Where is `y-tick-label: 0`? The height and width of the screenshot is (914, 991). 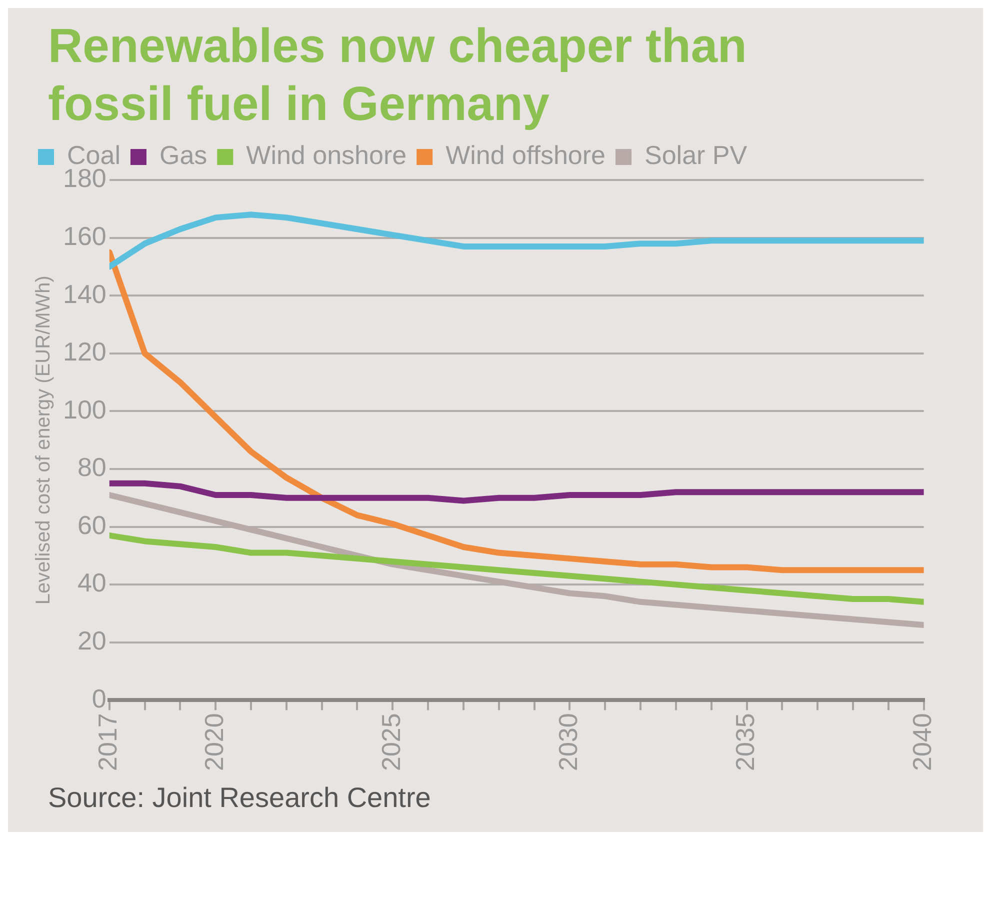
y-tick-label: 0 is located at coordinates (99, 698).